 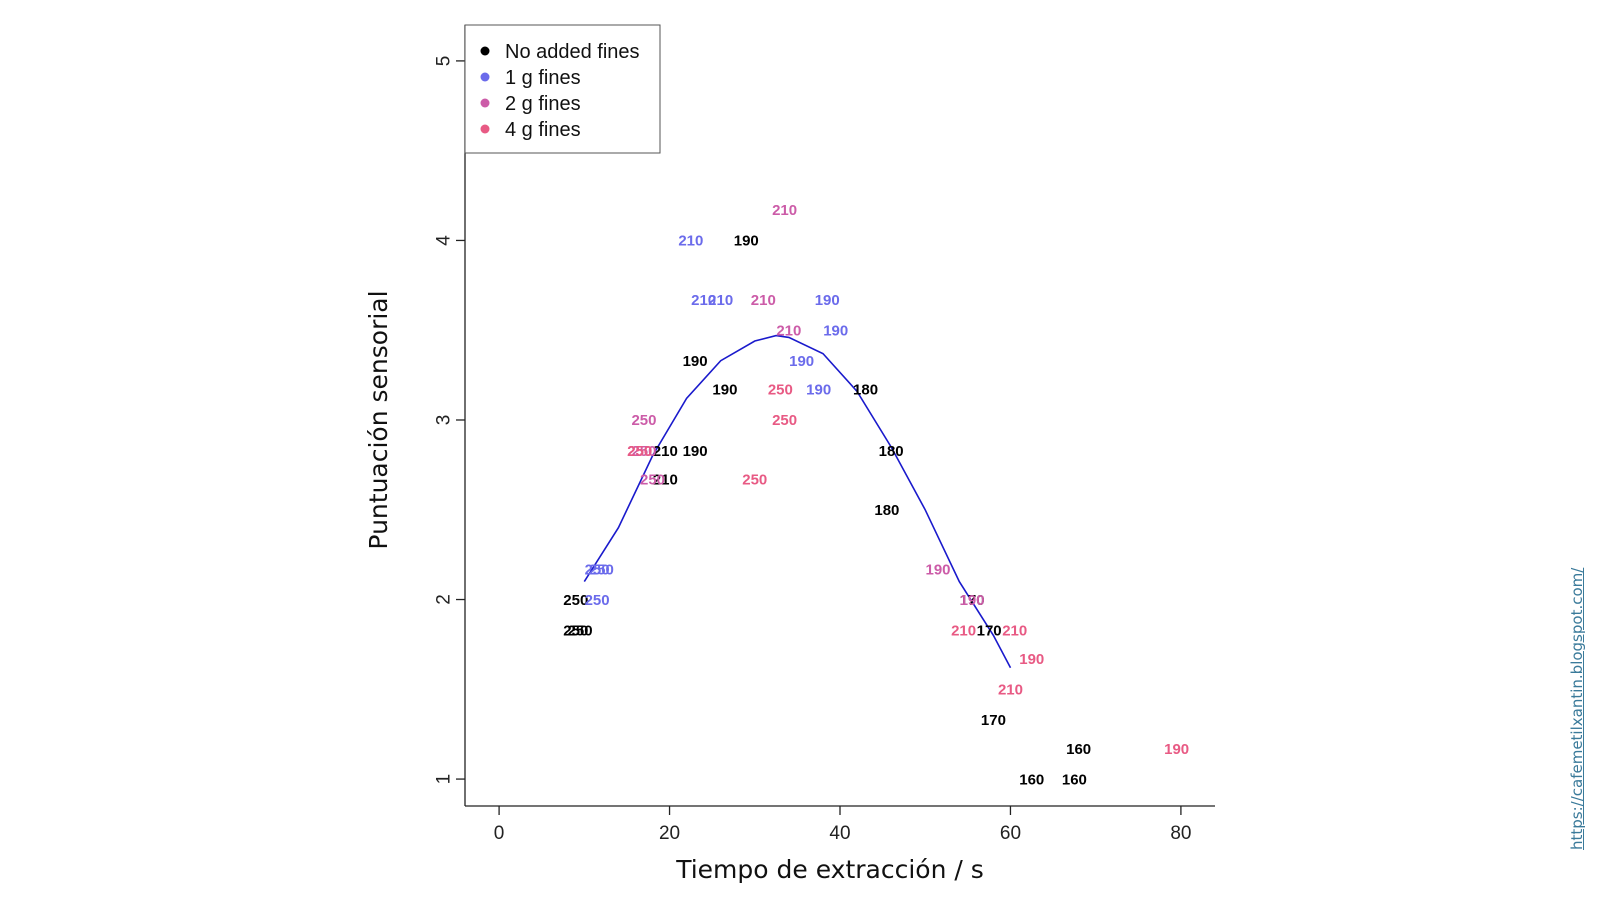 I want to click on y-tick-label: 2, so click(x=444, y=599).